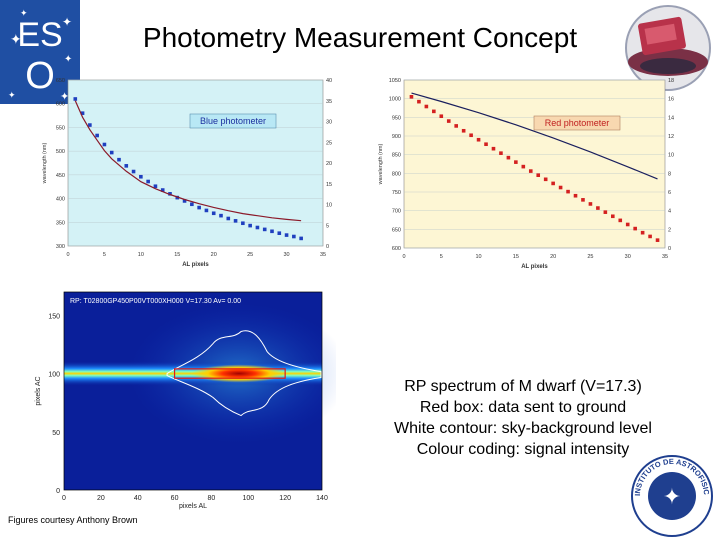 This screenshot has width=720, height=543. I want to click on gaia-logo, so click(668, 52).